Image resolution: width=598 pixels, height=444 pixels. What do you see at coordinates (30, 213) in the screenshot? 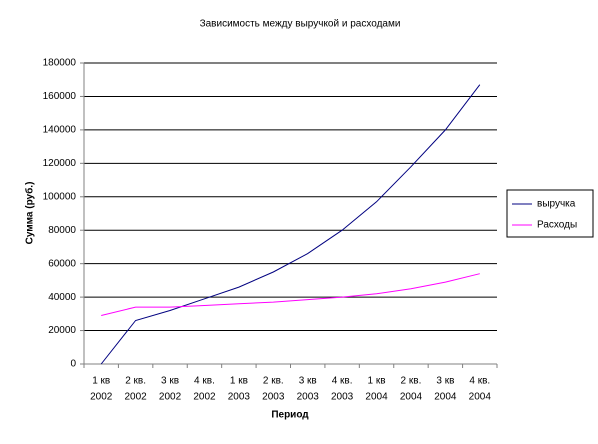
I see `y-axis-label: Сумма (руб.)` at bounding box center [30, 213].